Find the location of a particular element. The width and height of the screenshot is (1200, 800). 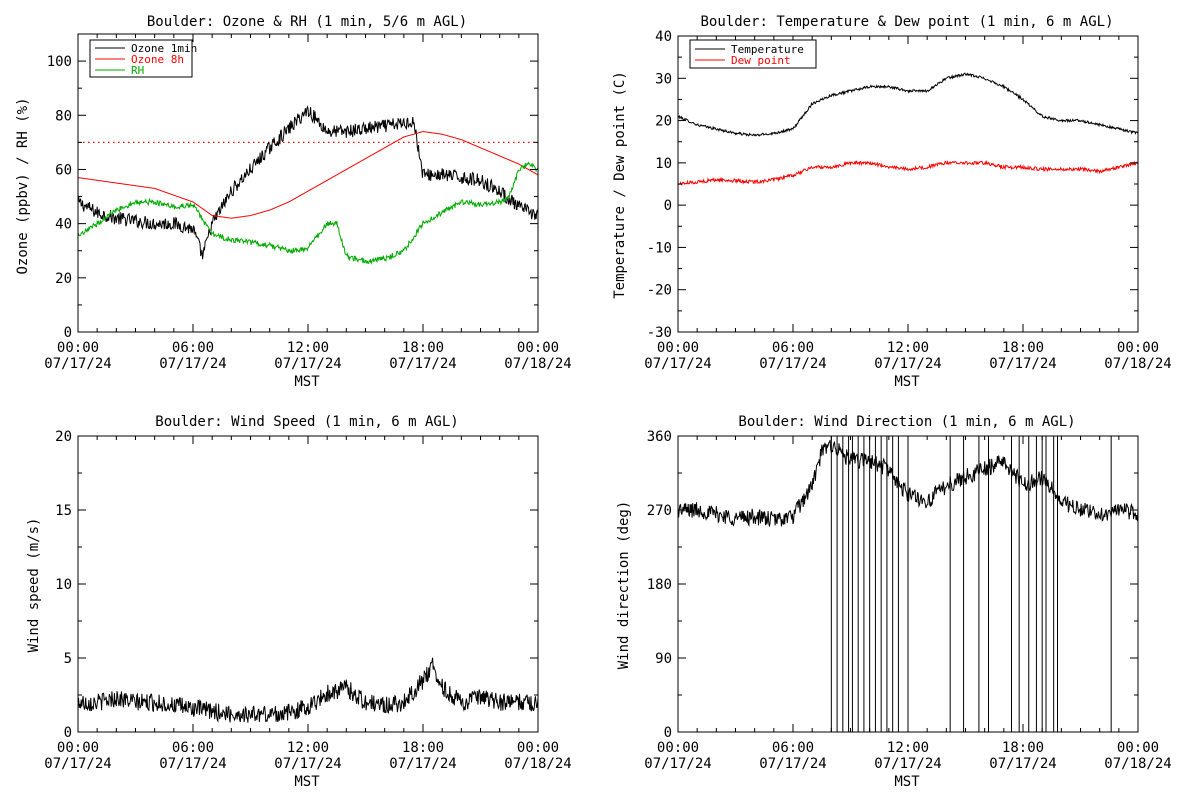

ozone-rh-ytick-label: 0 is located at coordinates (68, 333).